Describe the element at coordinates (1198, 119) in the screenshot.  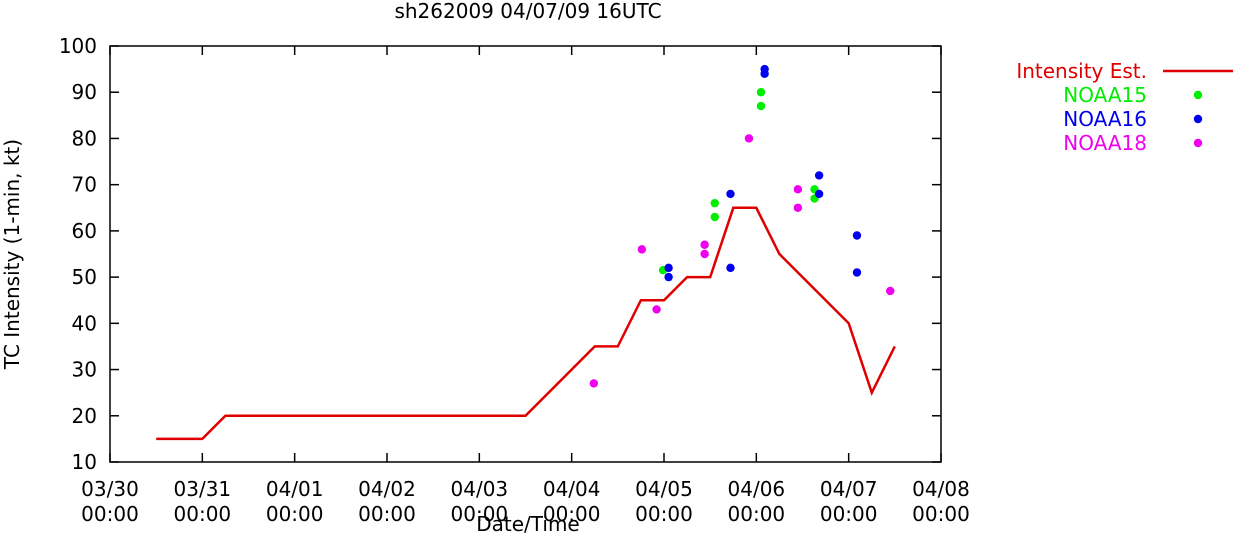
I see `legend-swatch-noaa16` at that location.